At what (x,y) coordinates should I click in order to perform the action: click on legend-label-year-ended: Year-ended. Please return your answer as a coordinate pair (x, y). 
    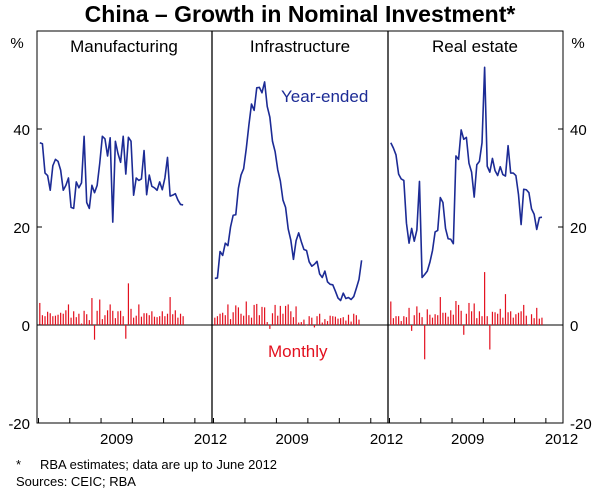
    Looking at the image, I should click on (324, 96).